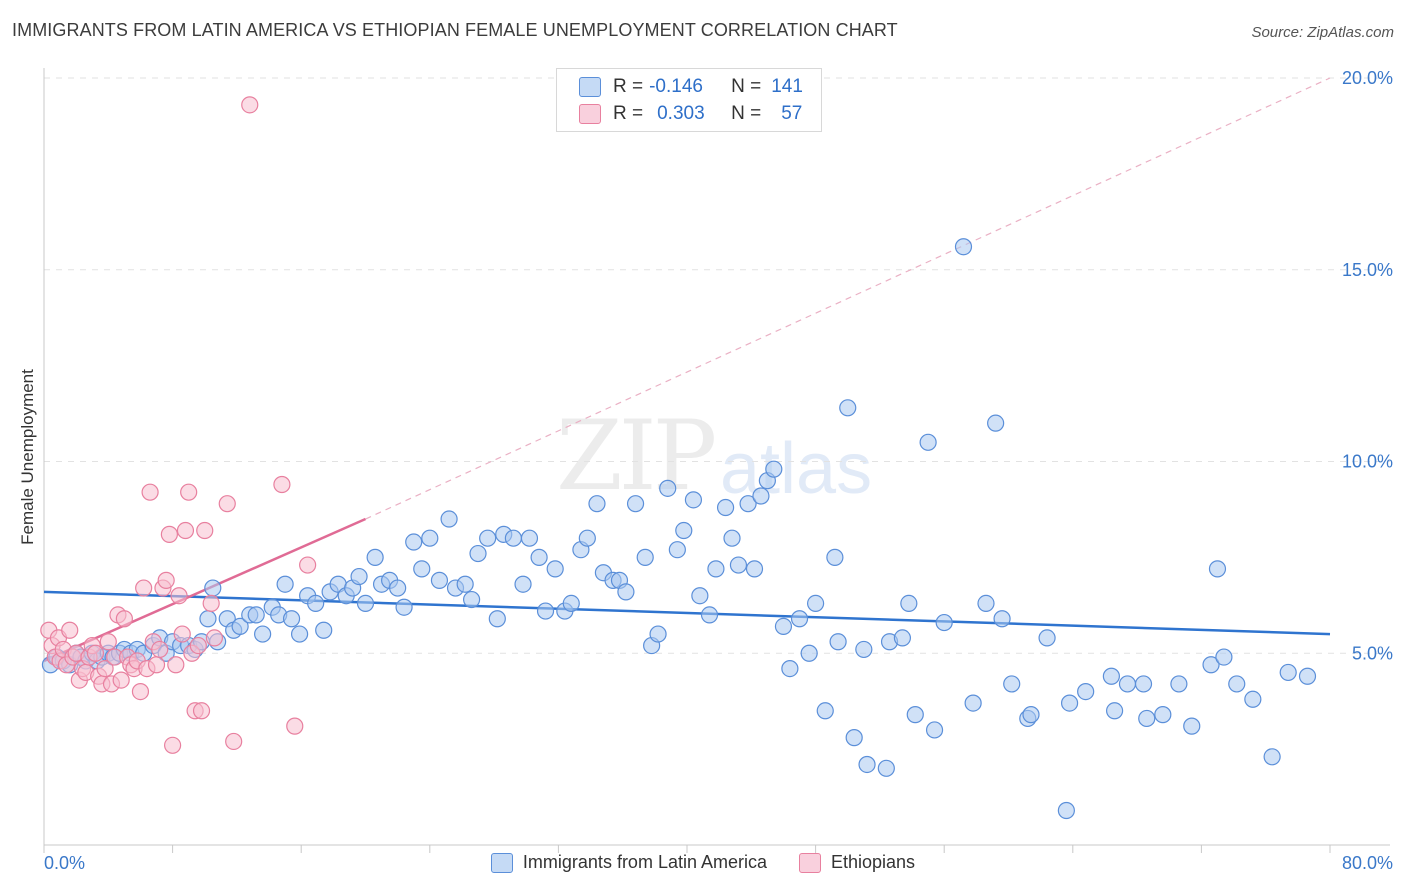 The image size is (1406, 892). What do you see at coordinates (628, 113) in the screenshot?
I see `r-label: R =` at bounding box center [628, 113].